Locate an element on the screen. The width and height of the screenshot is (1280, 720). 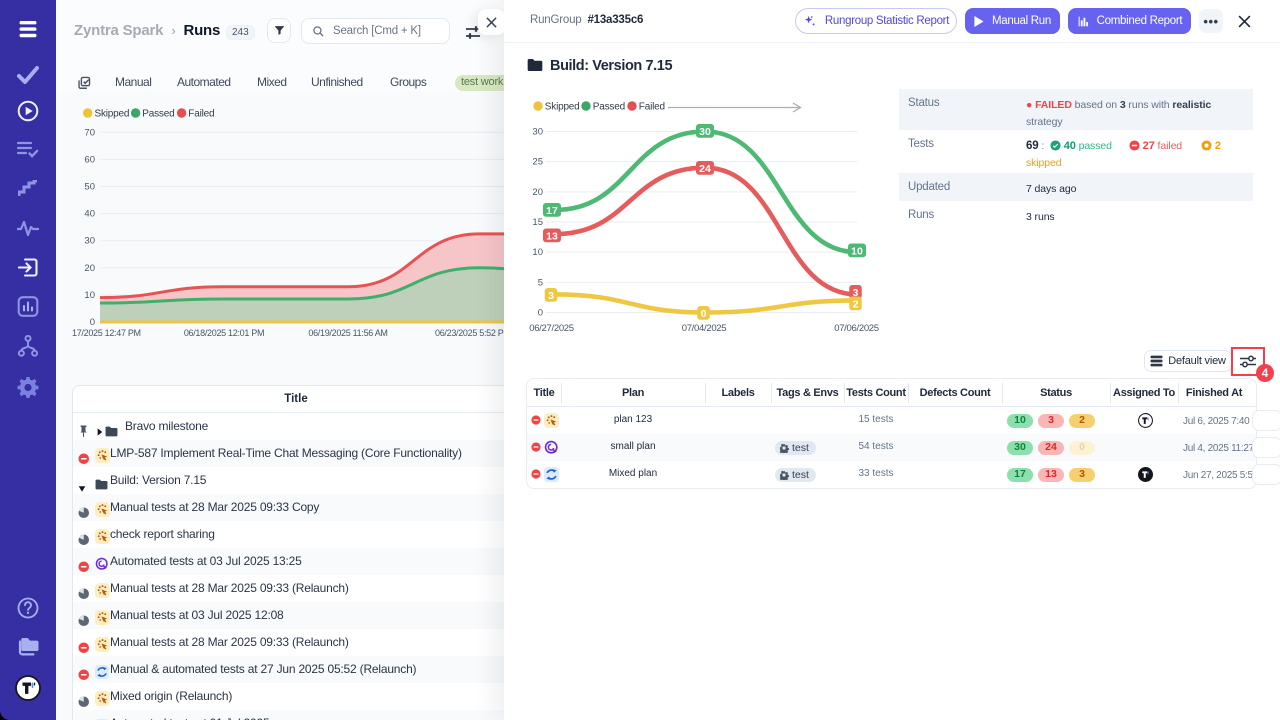
svg-text: 07/04/2025 is located at coordinates (704, 328).